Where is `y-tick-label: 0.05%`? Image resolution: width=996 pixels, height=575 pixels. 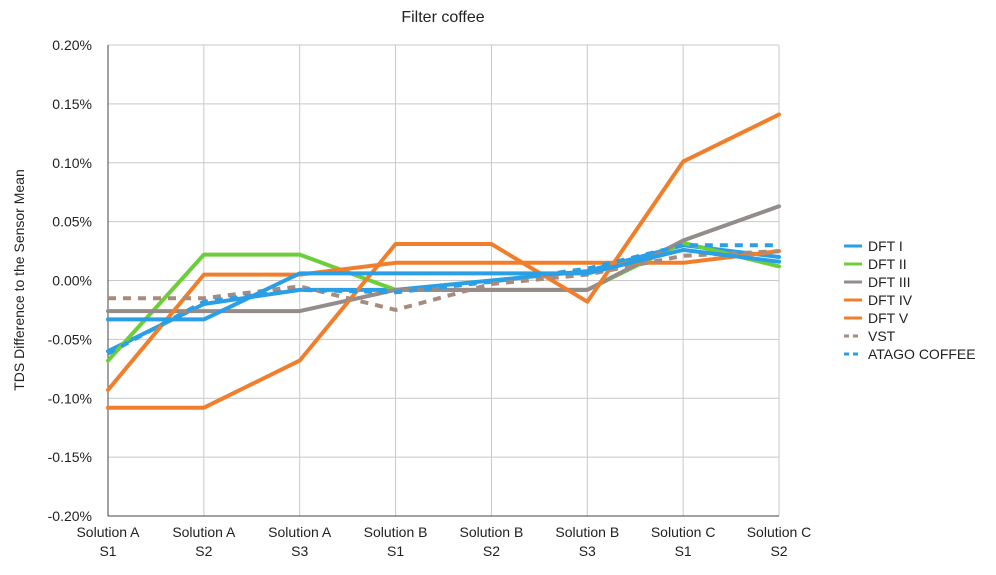 y-tick-label: 0.05% is located at coordinates (72, 222).